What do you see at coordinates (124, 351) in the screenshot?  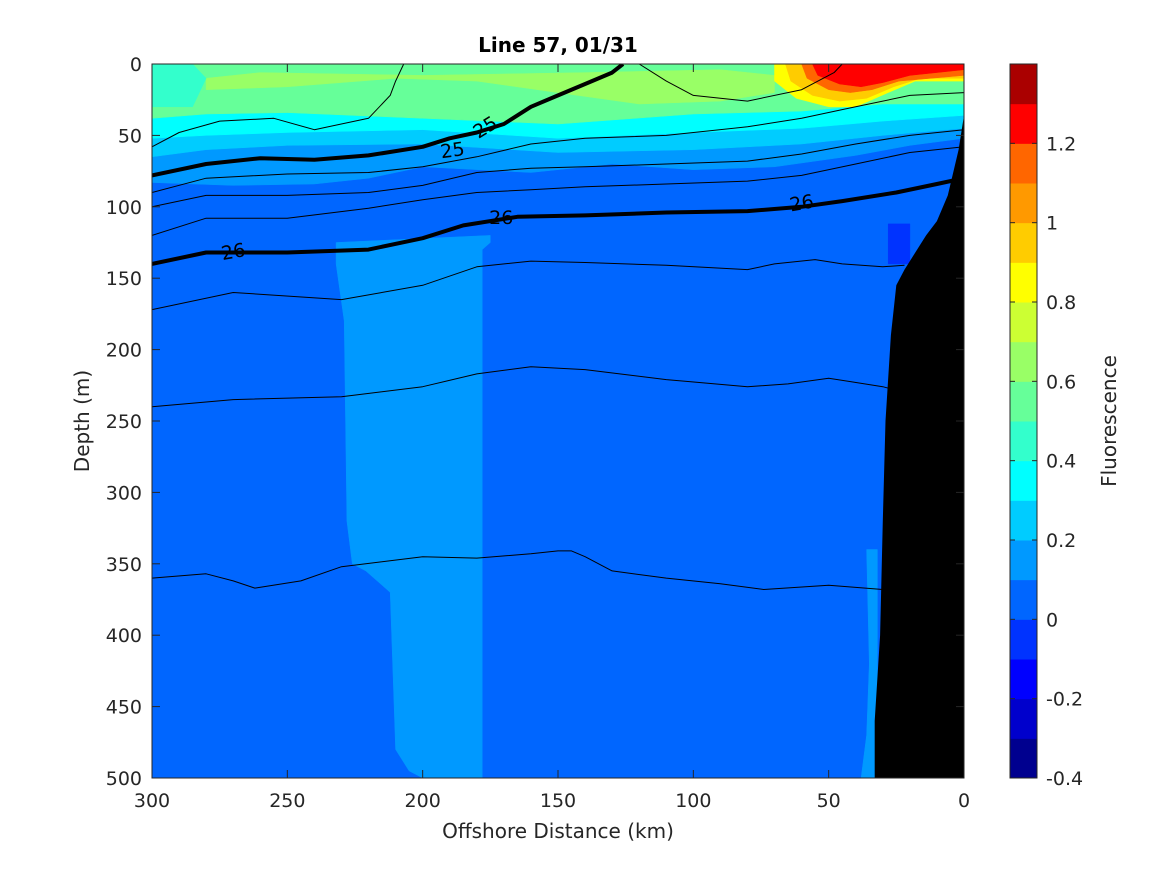 I see `y-tick-label: 200` at bounding box center [124, 351].